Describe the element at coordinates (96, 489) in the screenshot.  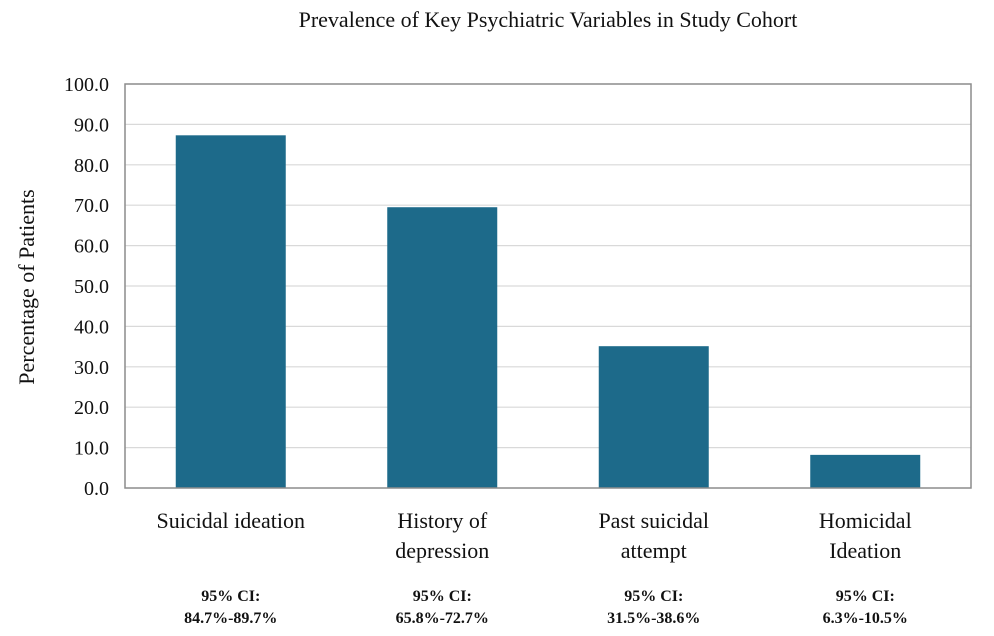
I see `y-tick-label: 0.0` at that location.